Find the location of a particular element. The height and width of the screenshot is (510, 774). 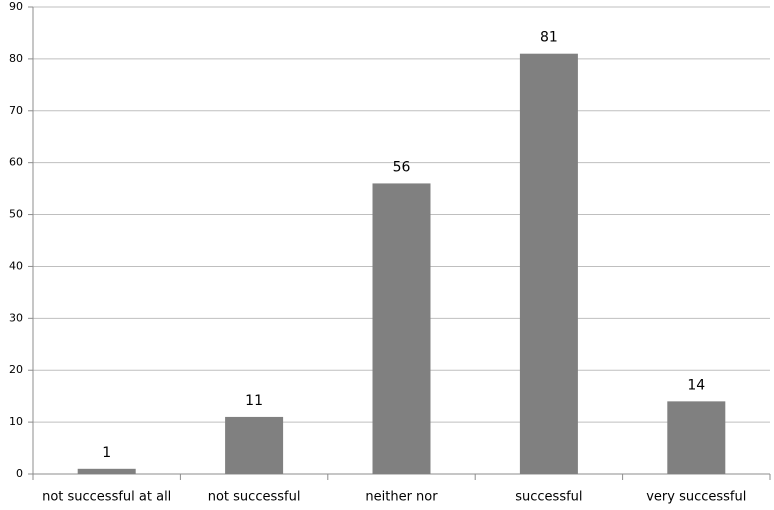

x-tick-label: not successful is located at coordinates (254, 497).